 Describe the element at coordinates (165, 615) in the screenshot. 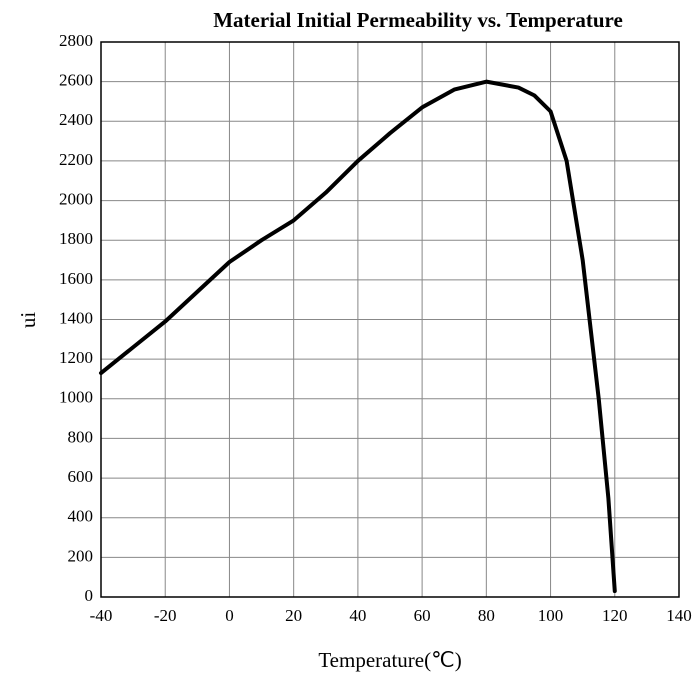

I see `x-tick-label: -20` at that location.